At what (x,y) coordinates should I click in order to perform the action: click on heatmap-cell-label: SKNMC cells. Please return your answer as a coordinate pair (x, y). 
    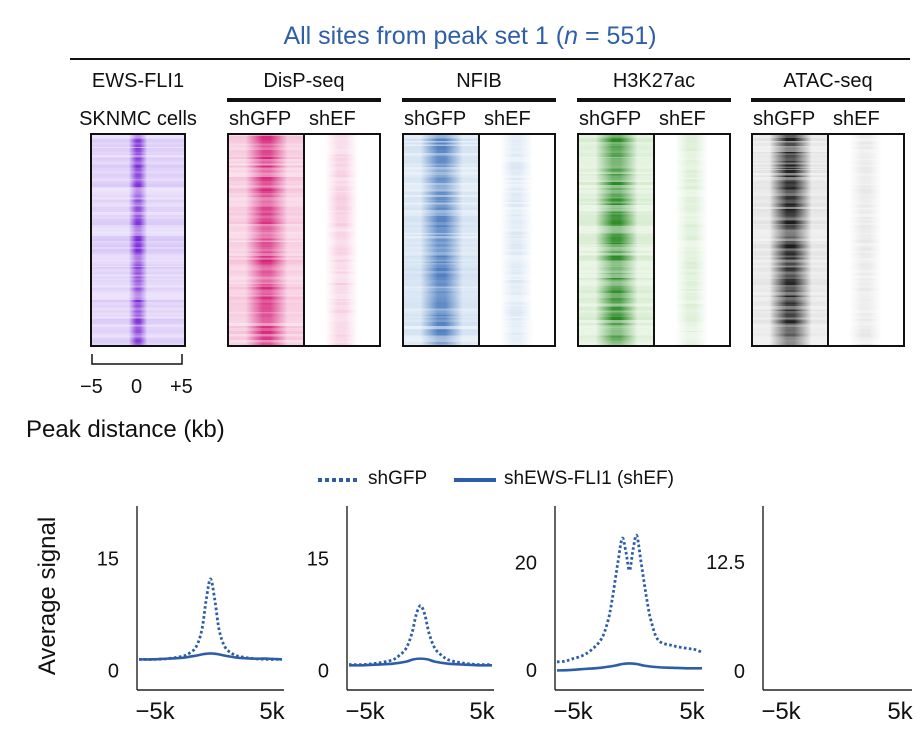
    Looking at the image, I should click on (138, 119).